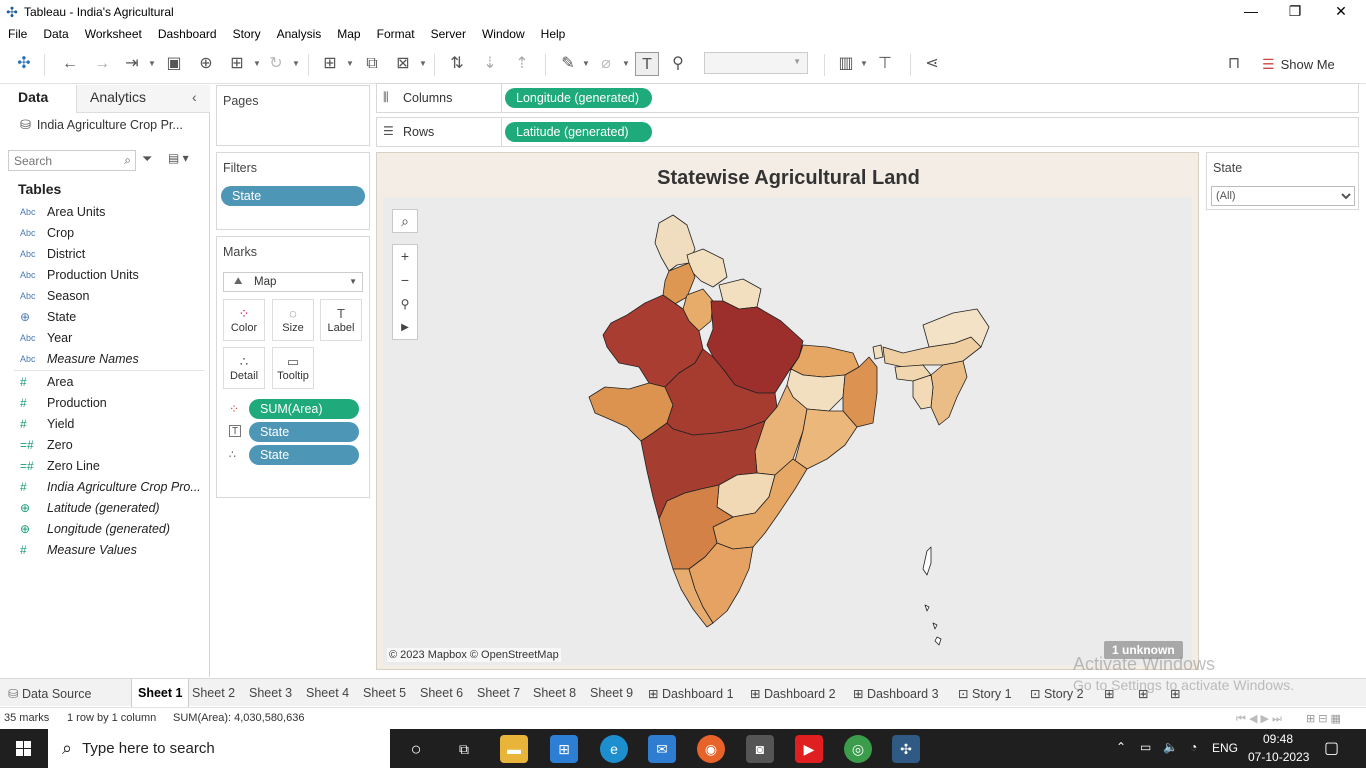 The image size is (1366, 771). What do you see at coordinates (564, 749) in the screenshot?
I see `microsoft-store-icon: ⊞` at bounding box center [564, 749].